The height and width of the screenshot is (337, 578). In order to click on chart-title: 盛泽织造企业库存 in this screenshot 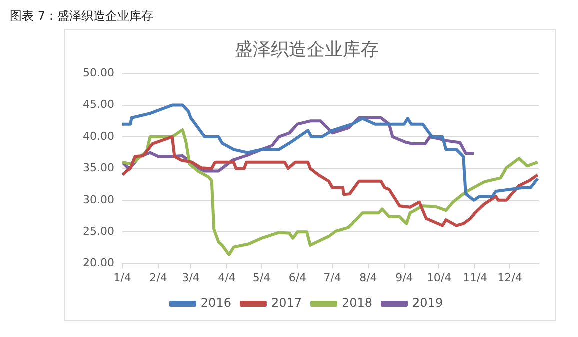, I will do `click(307, 49)`.